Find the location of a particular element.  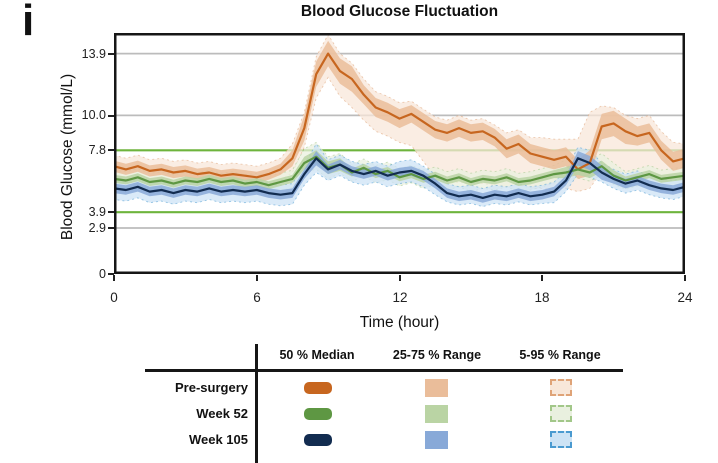

y-tick-mark-2.9 is located at coordinates (111, 228).